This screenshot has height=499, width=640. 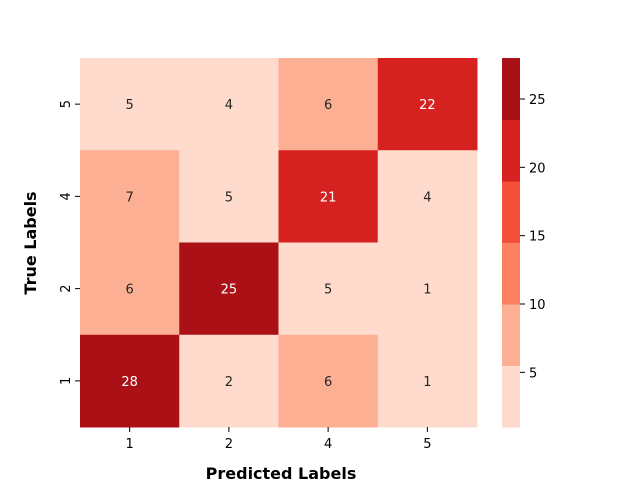 I want to click on cell-value-label: 21, so click(x=328, y=197).